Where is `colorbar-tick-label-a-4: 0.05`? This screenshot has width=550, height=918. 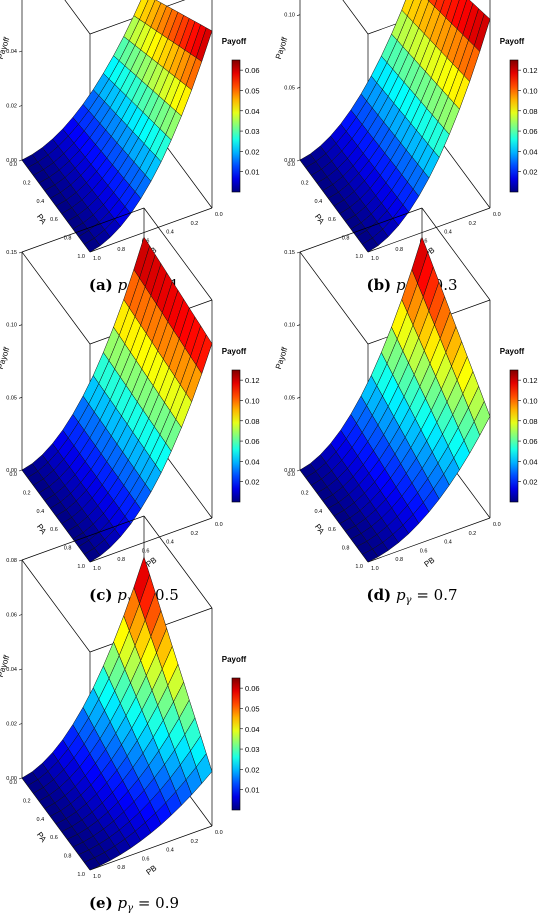 colorbar-tick-label-a-4: 0.05 is located at coordinates (252, 90).